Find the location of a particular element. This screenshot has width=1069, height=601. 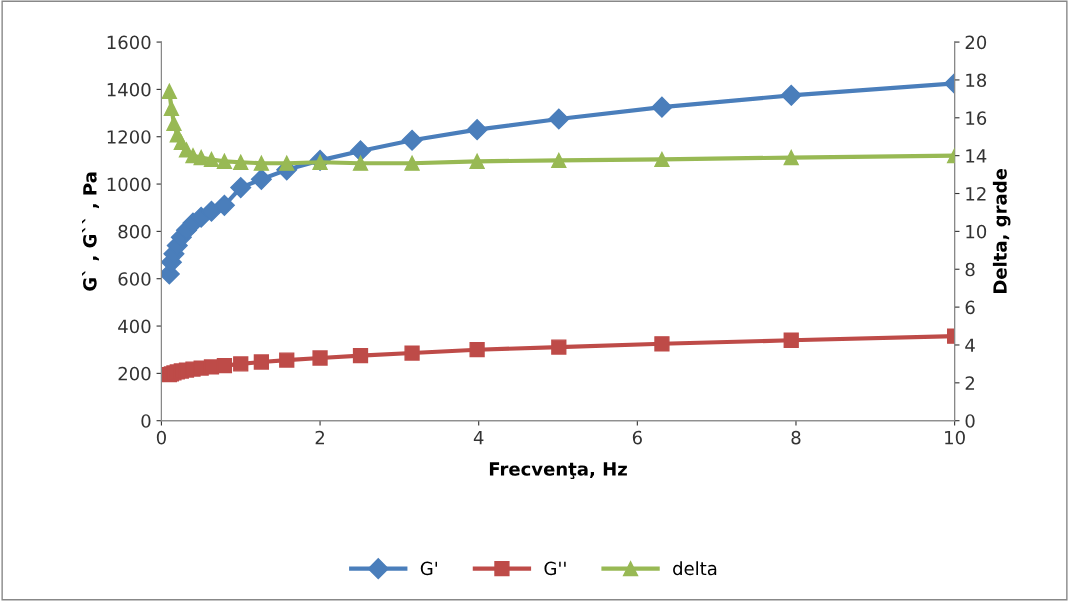

x-tick-label: 8 is located at coordinates (796, 437).